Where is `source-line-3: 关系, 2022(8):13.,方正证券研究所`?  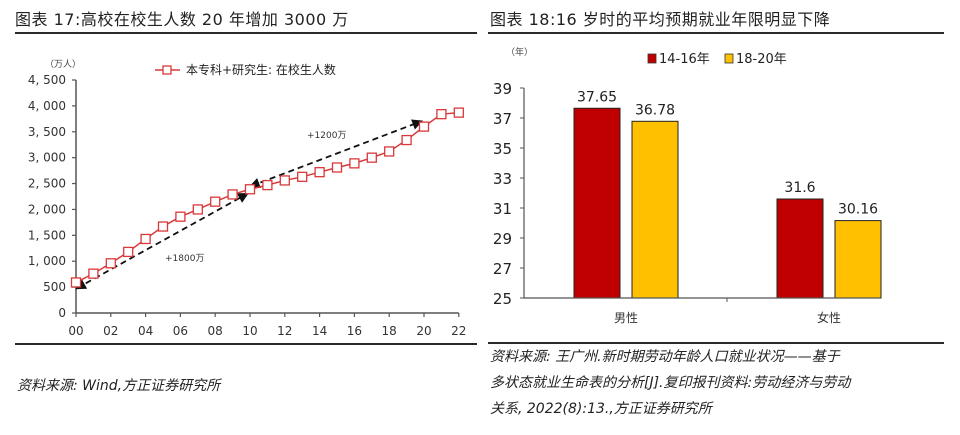 source-line-3: 关系, 2022(8):13.,方正证券研究所 is located at coordinates (601, 409).